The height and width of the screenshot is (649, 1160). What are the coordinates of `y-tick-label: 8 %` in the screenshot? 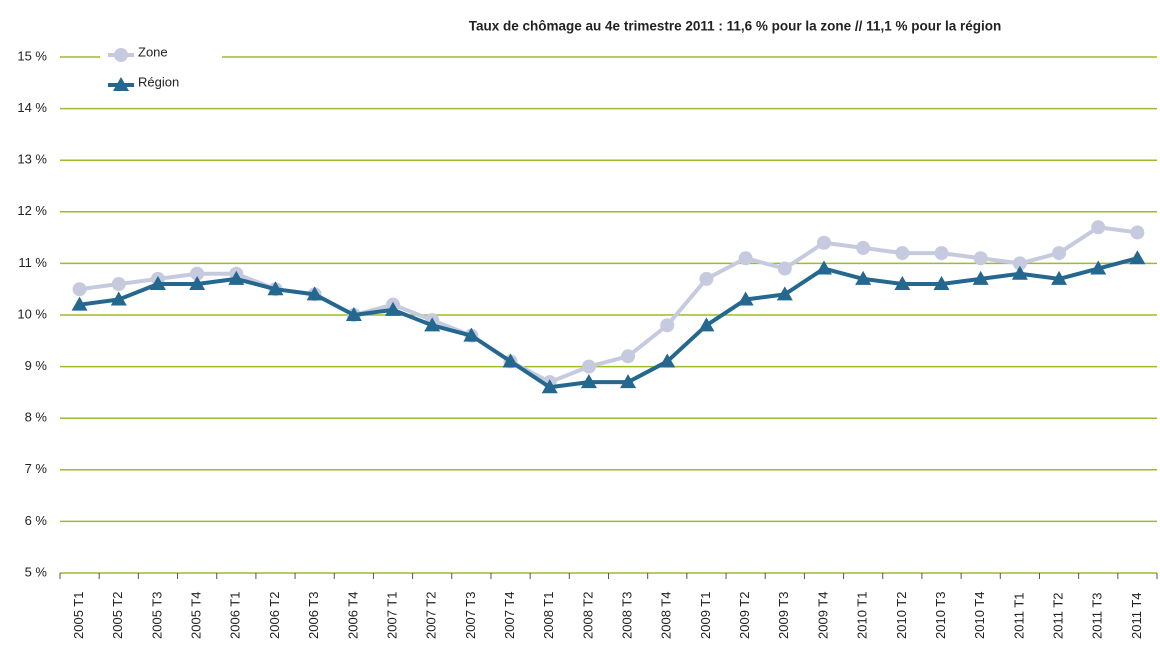 It's located at (36, 417).